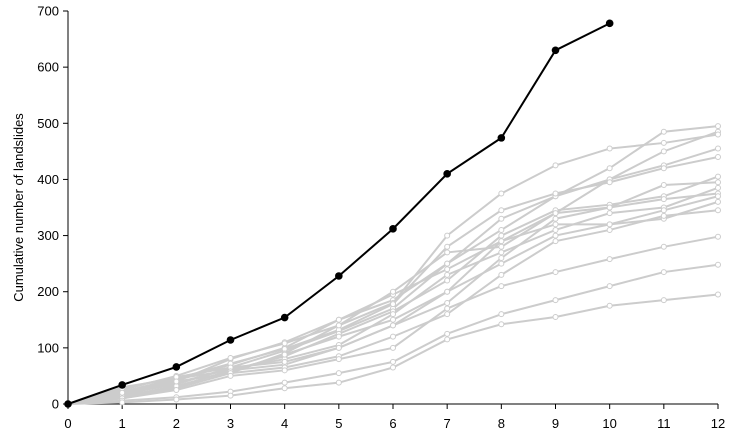 The image size is (731, 442). I want to click on x-tick-label: 6, so click(392, 423).